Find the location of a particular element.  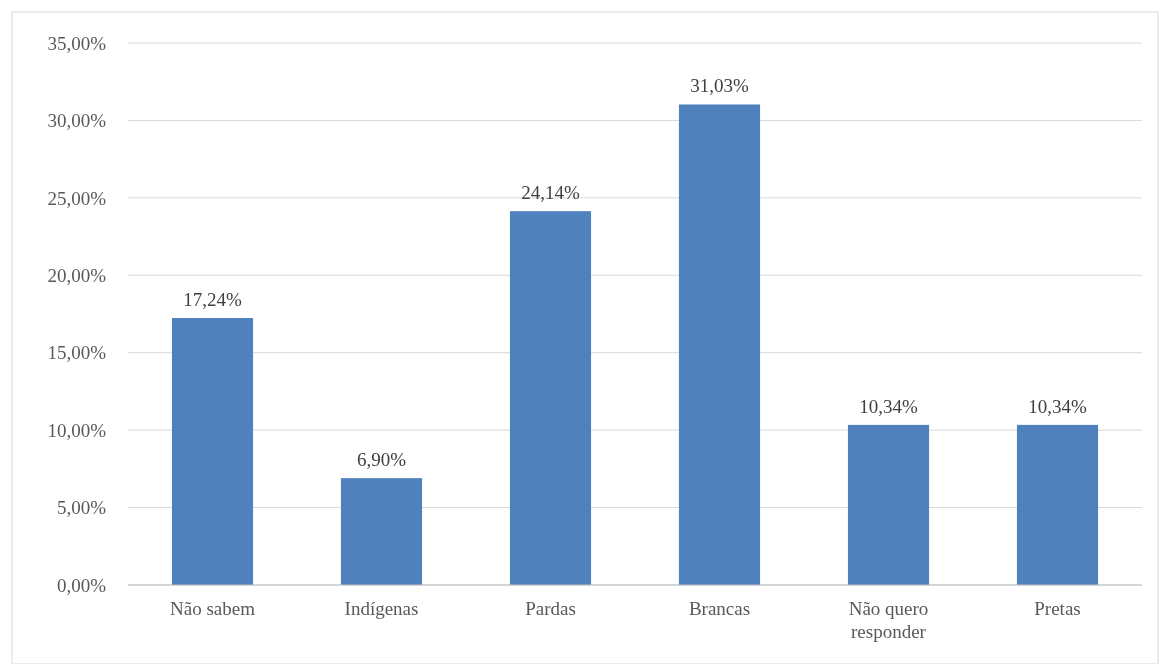

y-tick-label: 30,00% is located at coordinates (77, 121).